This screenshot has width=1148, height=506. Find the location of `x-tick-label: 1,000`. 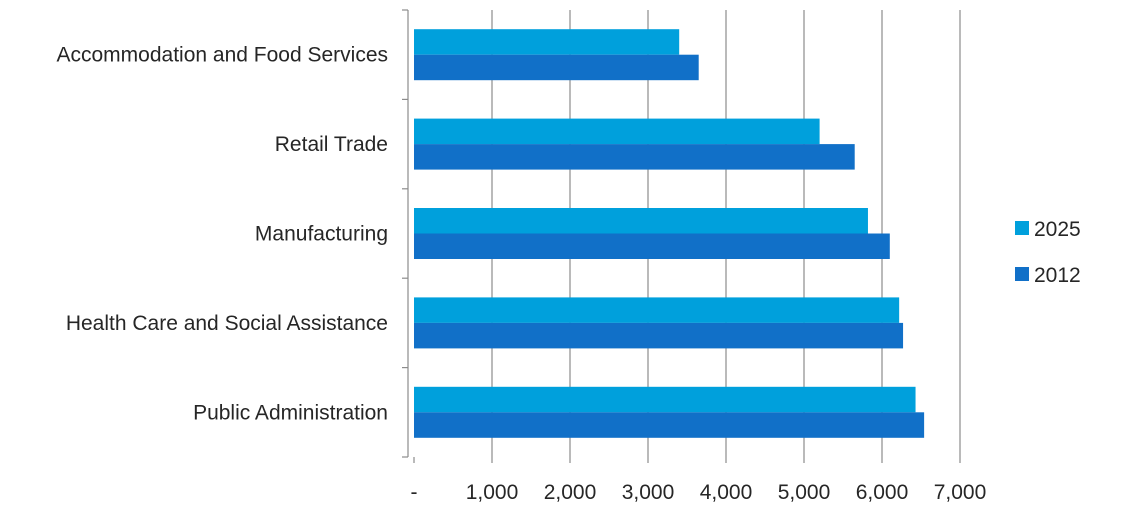

x-tick-label: 1,000 is located at coordinates (492, 492).